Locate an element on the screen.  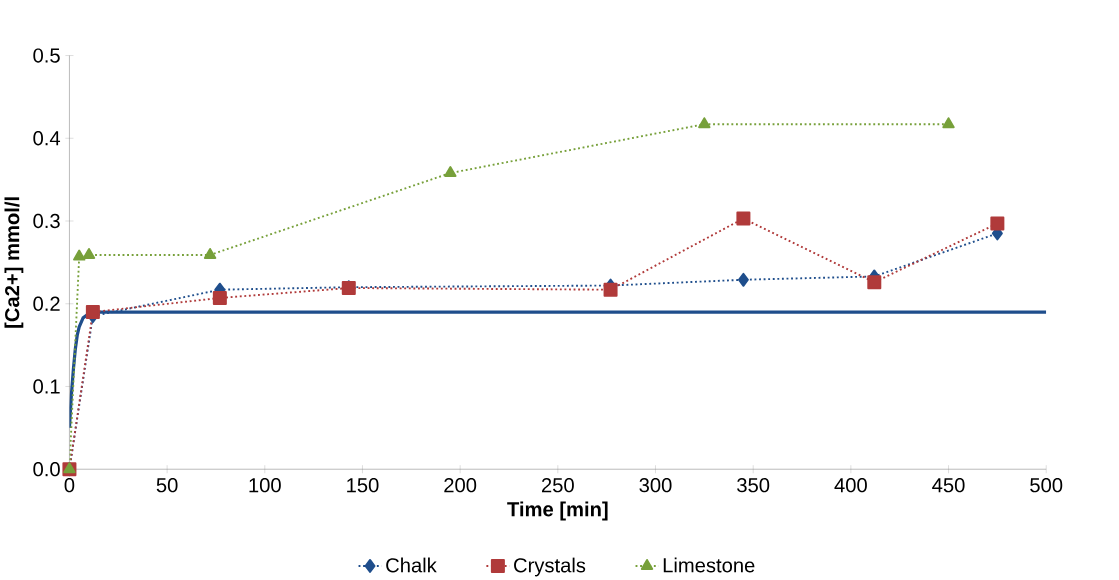
x-tick-label: 100 is located at coordinates (265, 485).